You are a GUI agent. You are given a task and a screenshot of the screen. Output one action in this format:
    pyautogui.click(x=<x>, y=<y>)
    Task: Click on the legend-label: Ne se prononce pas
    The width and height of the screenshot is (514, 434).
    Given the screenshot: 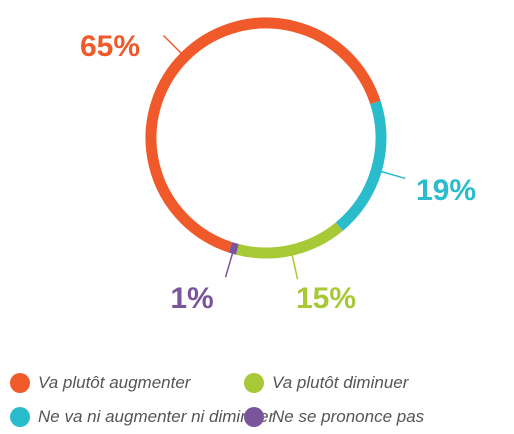 What is the action you would take?
    pyautogui.click(x=348, y=416)
    